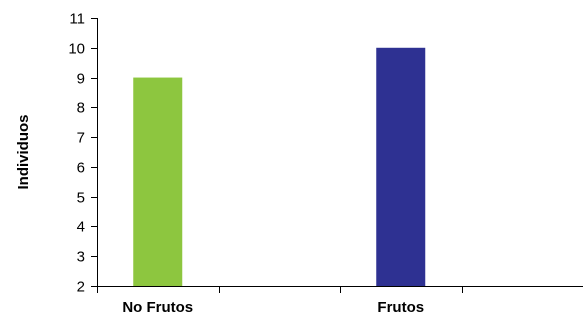  Describe the element at coordinates (273, 307) in the screenshot. I see `x-axis-labels: No Frutos Frutos` at that location.